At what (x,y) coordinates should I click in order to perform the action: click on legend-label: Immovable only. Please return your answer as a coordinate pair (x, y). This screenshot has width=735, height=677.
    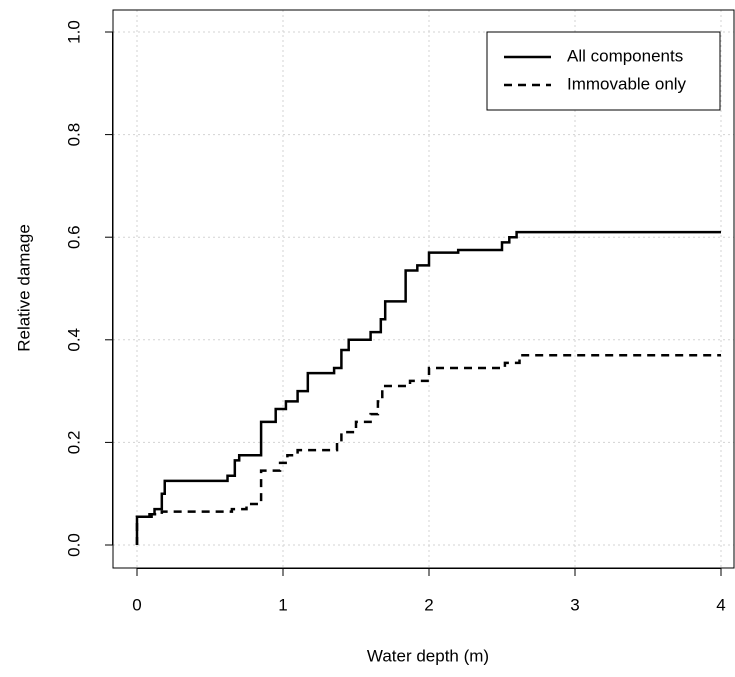
    Looking at the image, I should click on (627, 83).